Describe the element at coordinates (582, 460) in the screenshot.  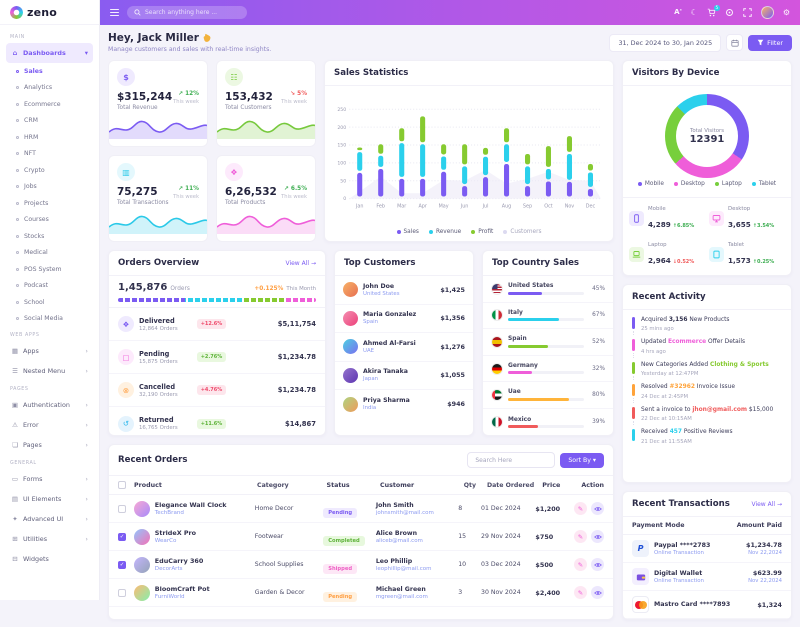
I see `sort-by-button: Sort By ▾` at that location.